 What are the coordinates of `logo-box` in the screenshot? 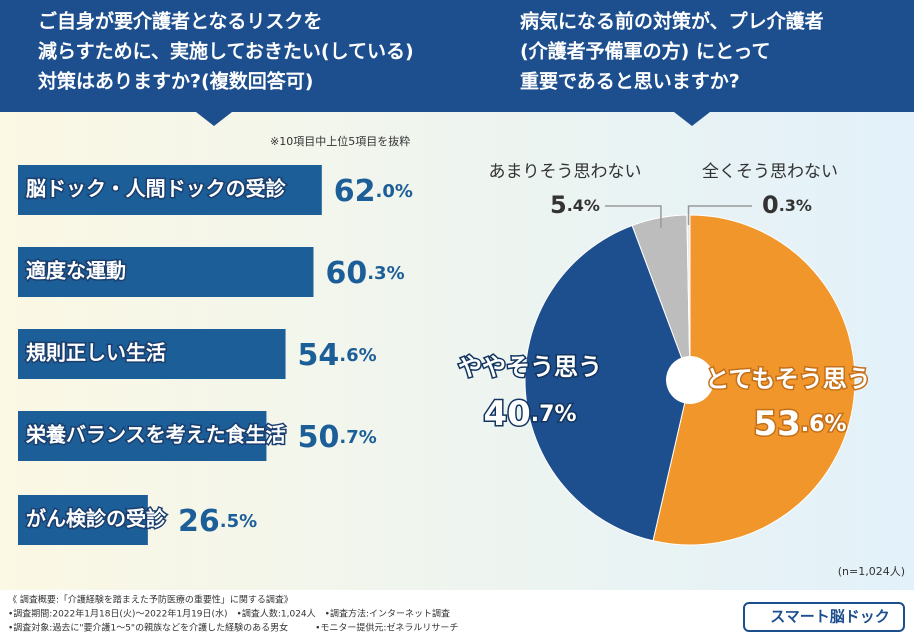 It's located at (824, 617).